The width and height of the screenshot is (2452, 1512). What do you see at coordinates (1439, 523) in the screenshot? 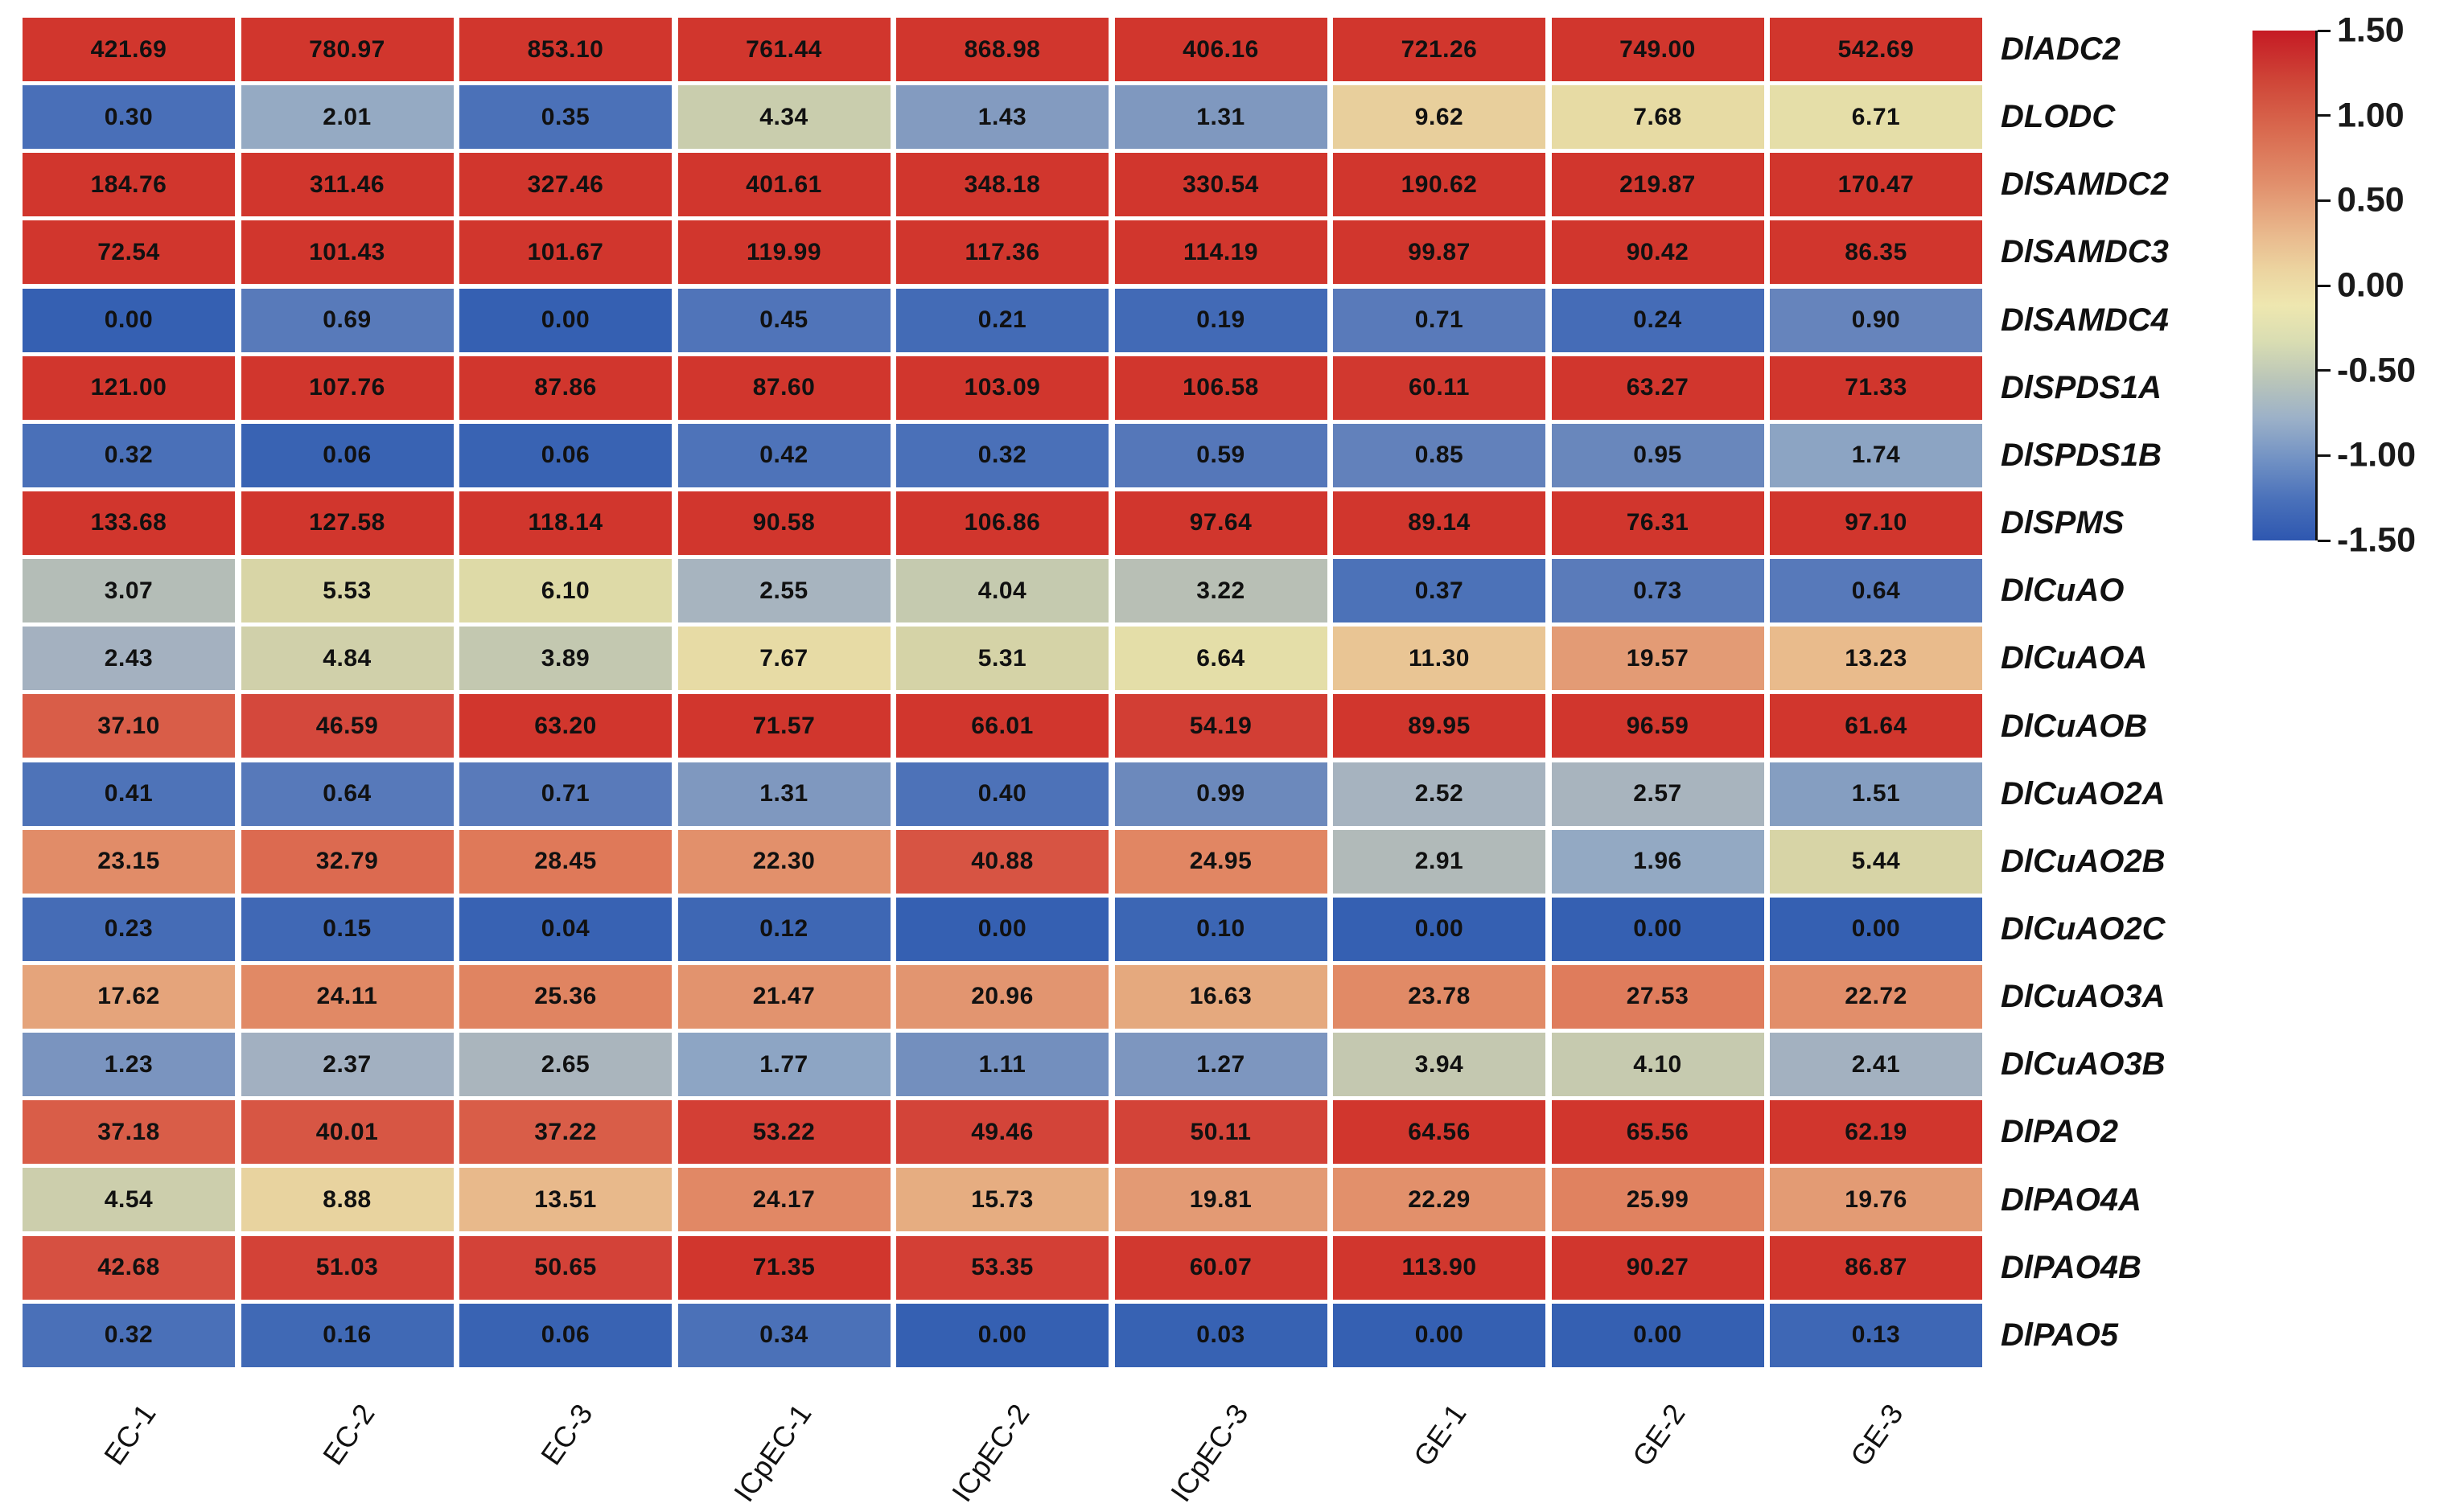
I see `heatmap-cell: 89.14` at bounding box center [1439, 523].